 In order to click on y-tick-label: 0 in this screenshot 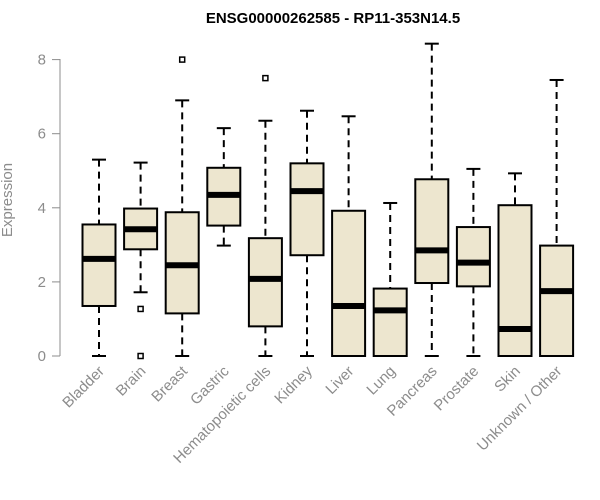, I will do `click(42, 356)`.